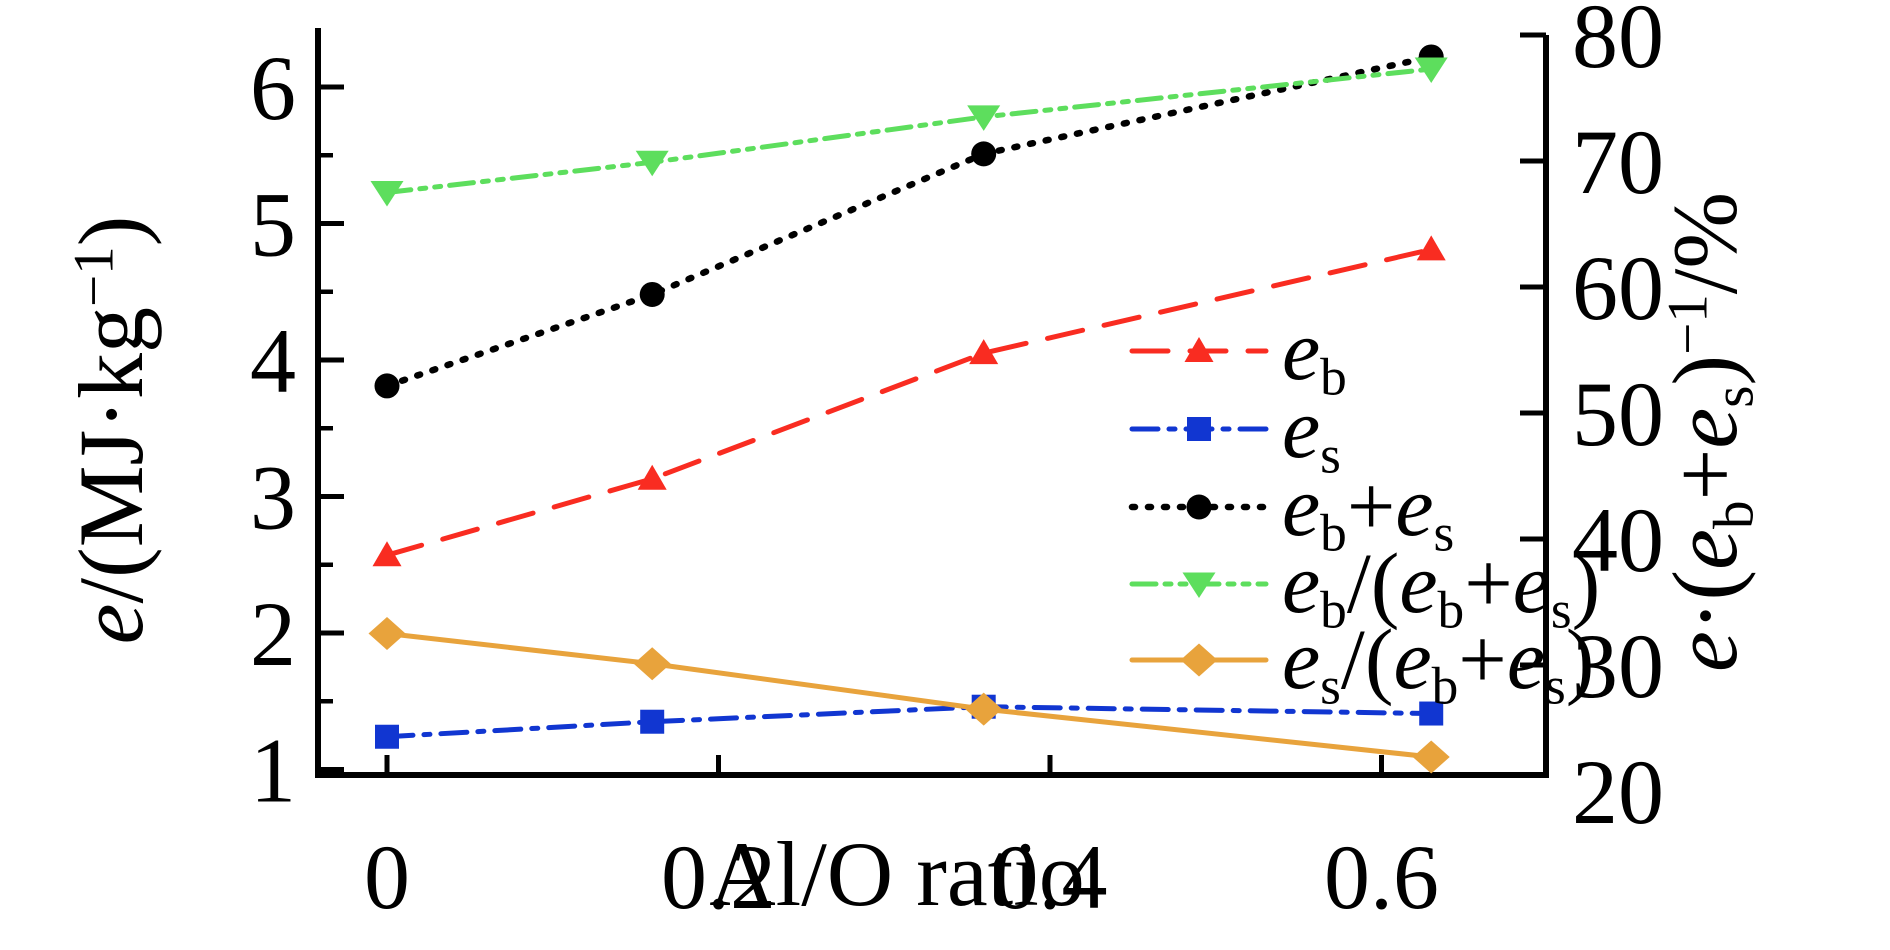 Image resolution: width=1890 pixels, height=950 pixels. Describe the element at coordinates (1618, 288) in the screenshot. I see `right-axis-tick-label: 60` at that location.